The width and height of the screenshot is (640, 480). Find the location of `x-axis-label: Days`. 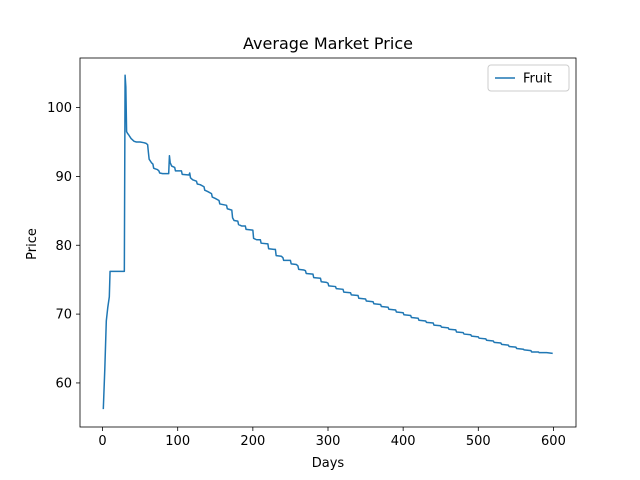

x-axis-label: Days is located at coordinates (328, 463).